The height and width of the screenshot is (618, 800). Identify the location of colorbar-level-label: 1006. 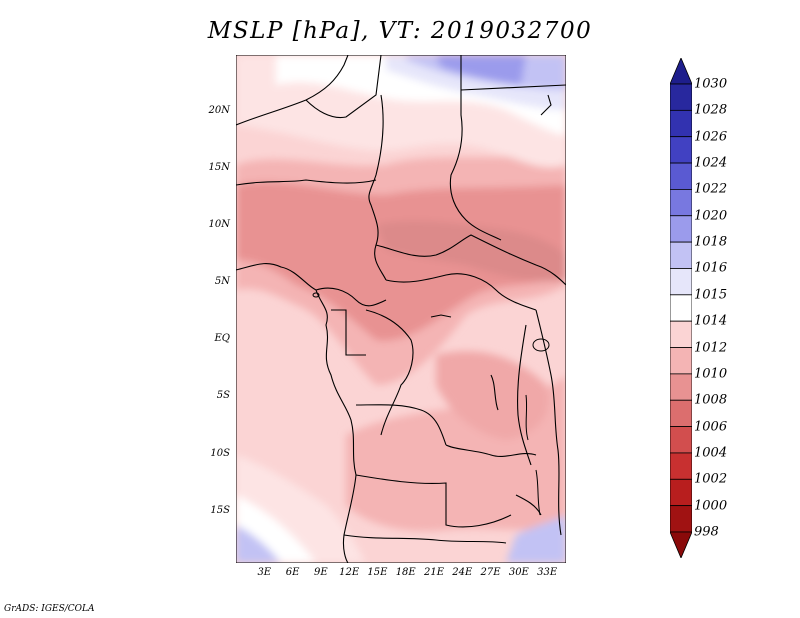
(711, 427).